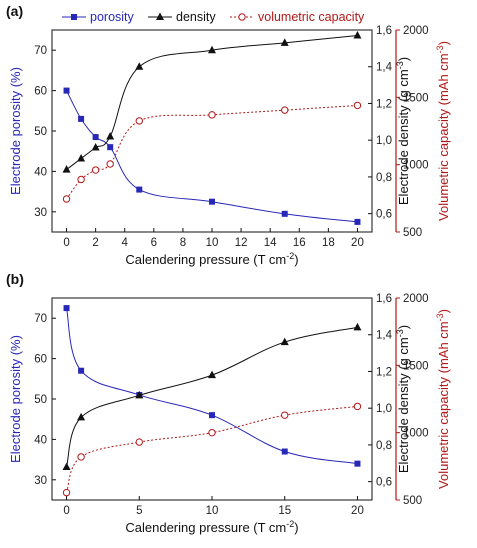 The width and height of the screenshot is (477, 548). What do you see at coordinates (40, 481) in the screenshot?
I see `left-y-tick-label: 30` at bounding box center [40, 481].